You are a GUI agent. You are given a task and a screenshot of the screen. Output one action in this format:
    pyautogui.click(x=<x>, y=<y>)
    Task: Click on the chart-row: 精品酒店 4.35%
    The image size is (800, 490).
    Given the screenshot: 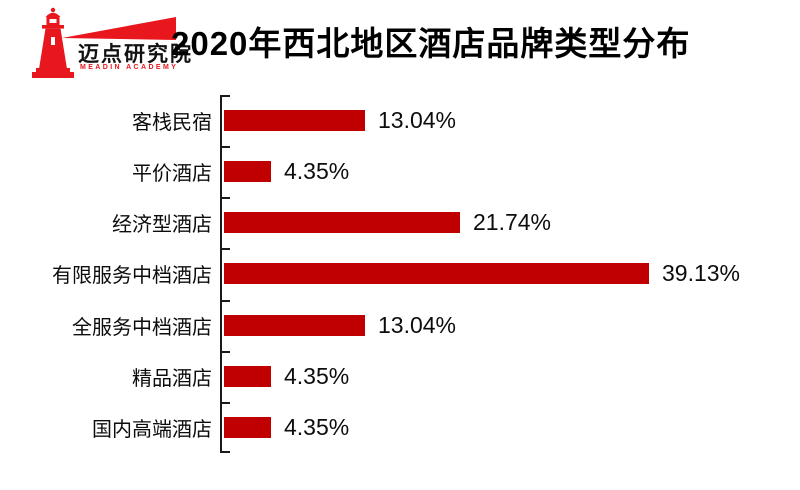 What is the action you would take?
    pyautogui.click(x=400, y=376)
    